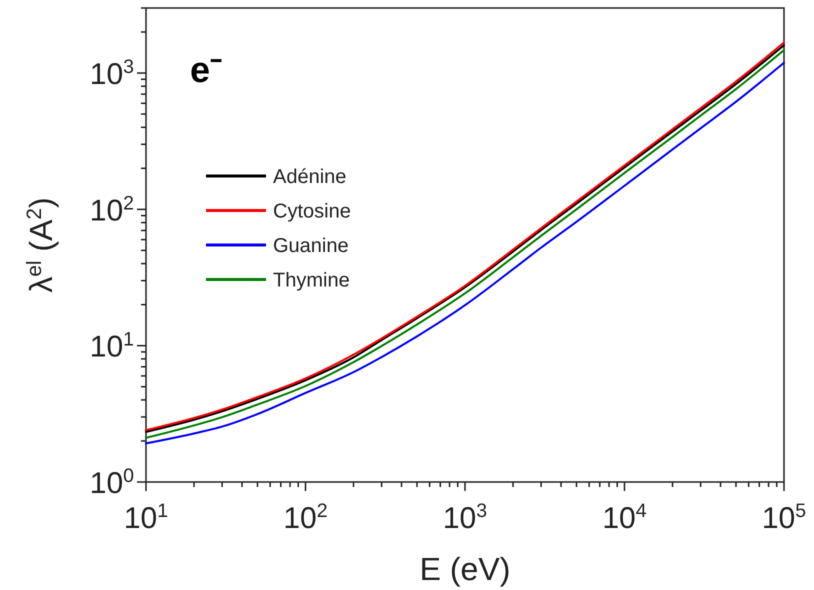  I want to click on legend-label: Guanine, so click(311, 246).